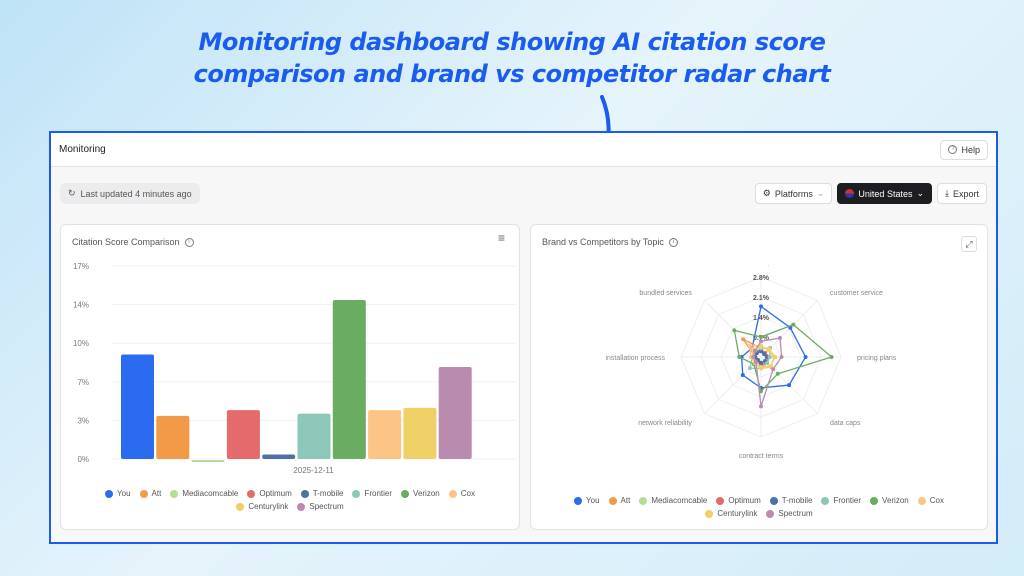  I want to click on country-dropdown: United States ⌄, so click(884, 193).